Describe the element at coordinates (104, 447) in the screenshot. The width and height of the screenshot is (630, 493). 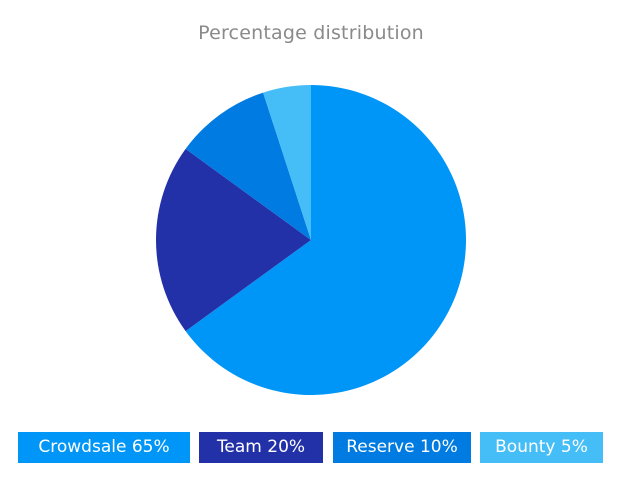
I see `legend-item-crowdsale: Crowdsale 65%` at that location.